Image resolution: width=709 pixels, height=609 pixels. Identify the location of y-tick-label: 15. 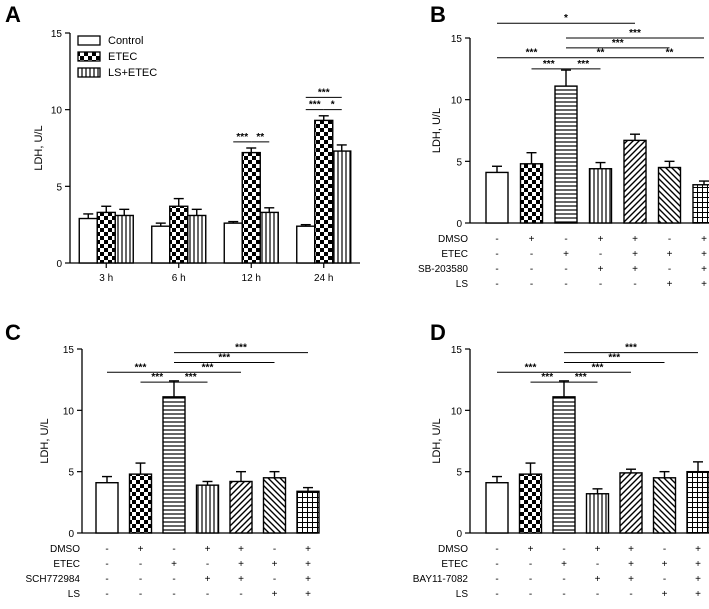
(69, 350).